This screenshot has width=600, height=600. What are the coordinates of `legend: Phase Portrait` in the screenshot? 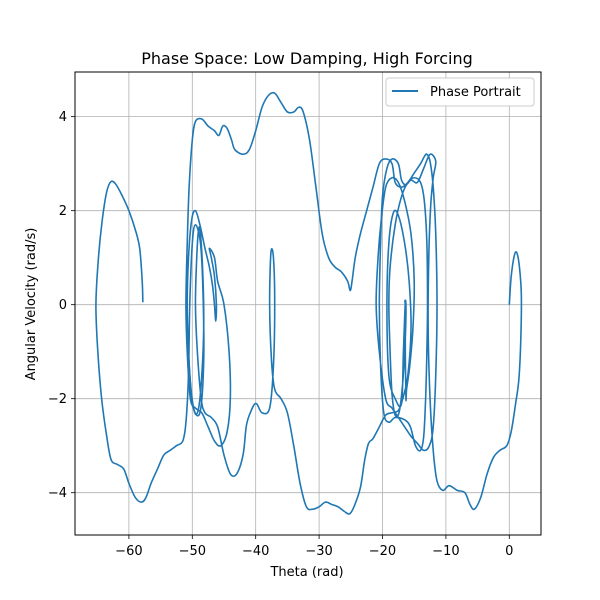 It's located at (460, 92).